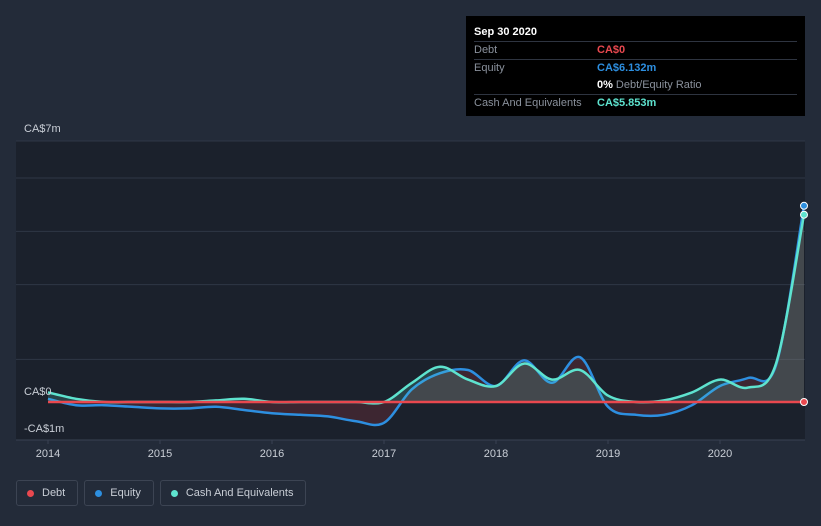 The image size is (821, 526). I want to click on legend-item-debt: Debt, so click(47, 493).